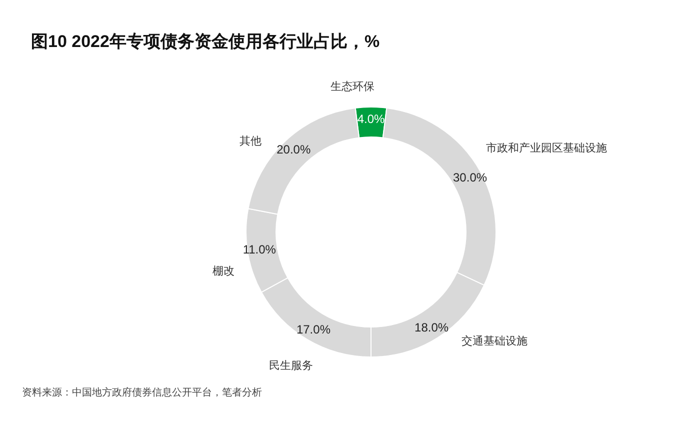  Describe the element at coordinates (251, 141) in the screenshot. I see `slice-label: 其他` at that location.